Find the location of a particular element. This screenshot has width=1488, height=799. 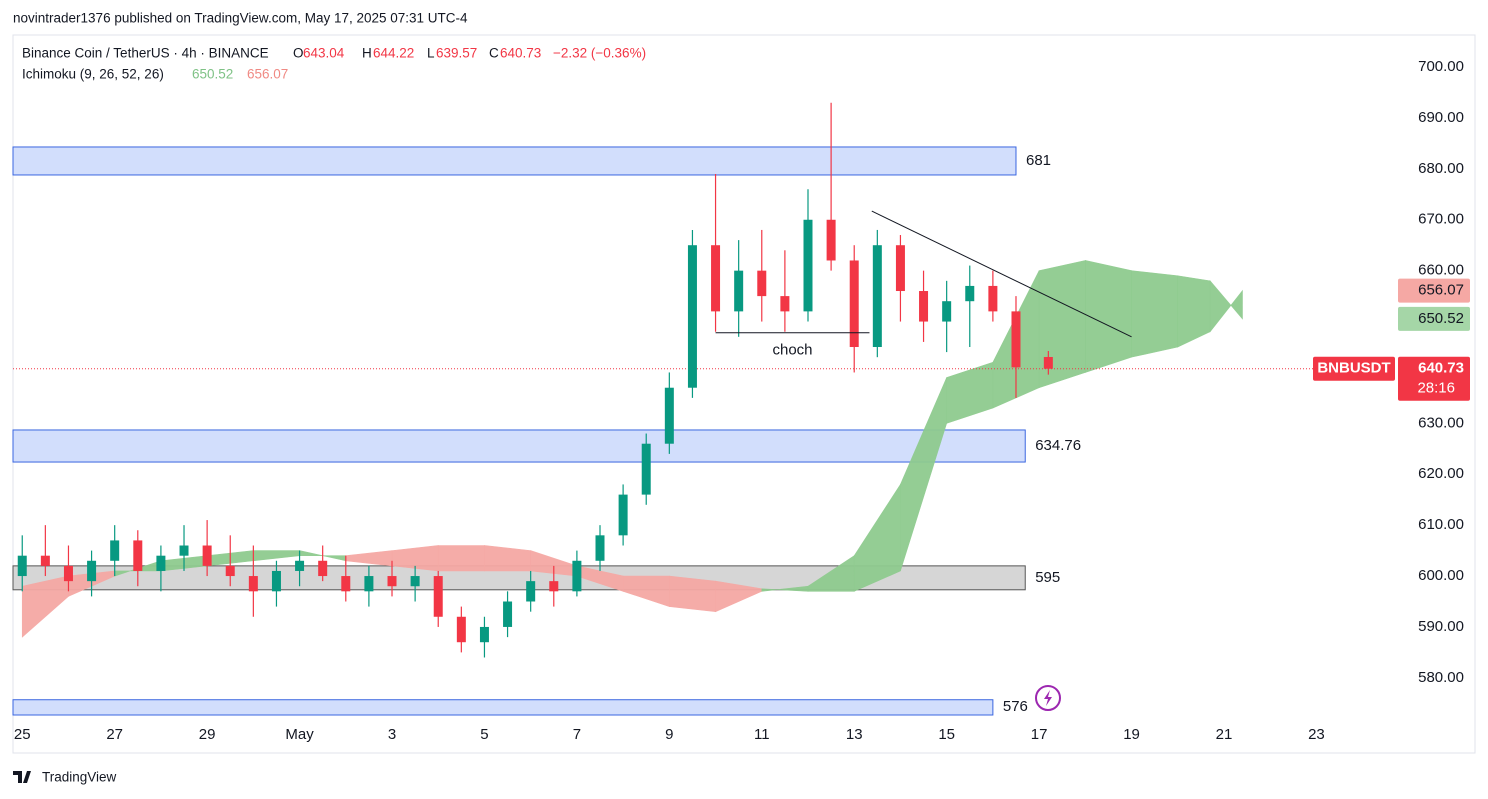

y-tick-label: 620.00 is located at coordinates (1441, 473).